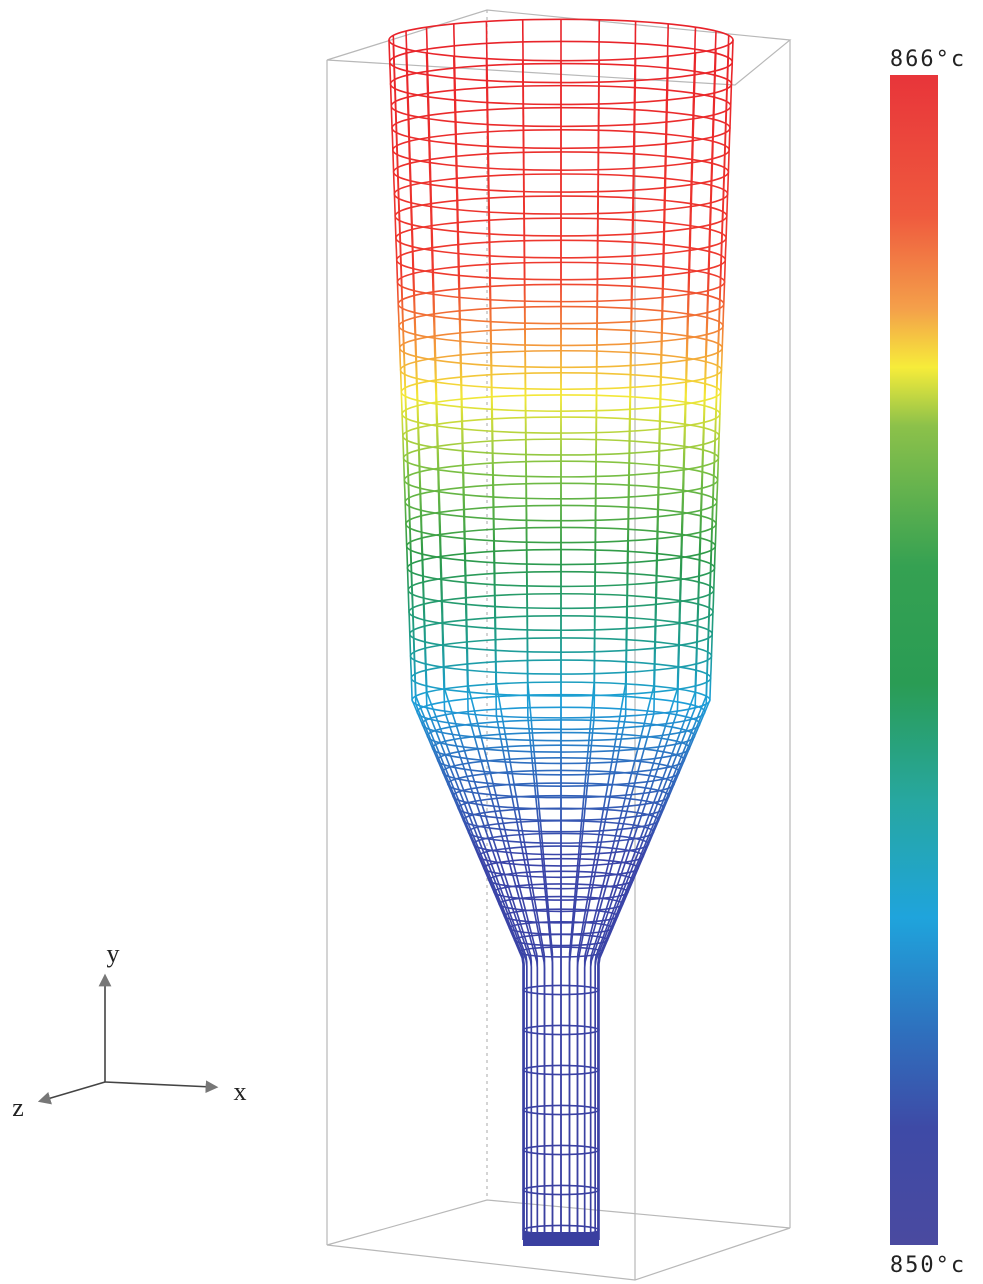  Describe the element at coordinates (914, 660) in the screenshot. I see `colorbar` at that location.